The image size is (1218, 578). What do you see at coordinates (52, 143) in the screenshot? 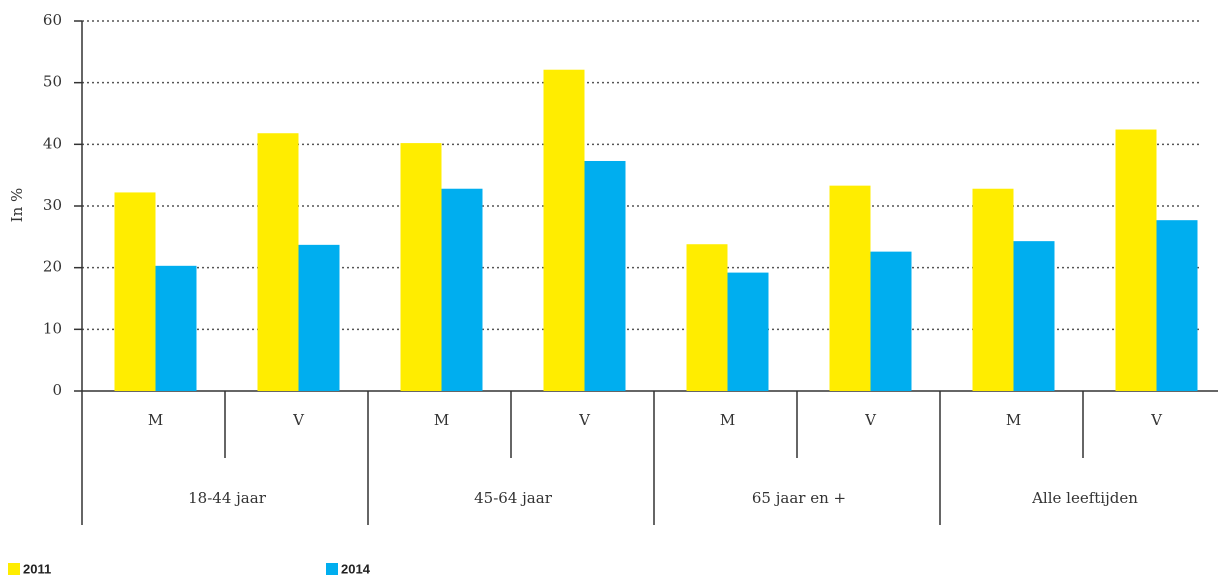
I see `y-tick-label: 40` at bounding box center [52, 143].